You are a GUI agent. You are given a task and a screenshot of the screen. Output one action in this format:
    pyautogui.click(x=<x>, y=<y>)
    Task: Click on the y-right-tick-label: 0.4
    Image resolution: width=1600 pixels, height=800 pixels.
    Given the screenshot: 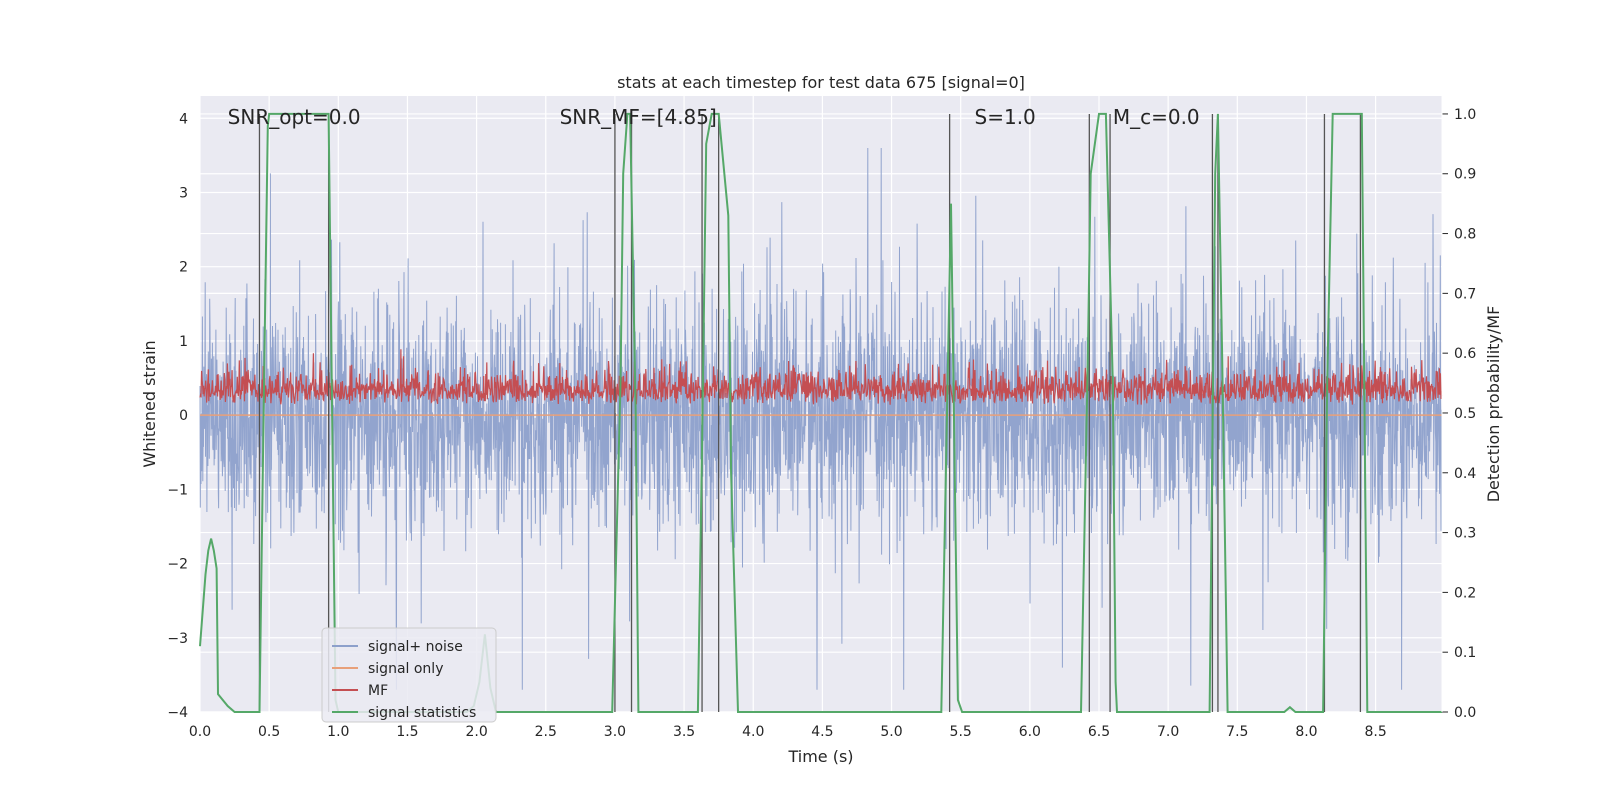 What is the action you would take?
    pyautogui.click(x=1465, y=474)
    